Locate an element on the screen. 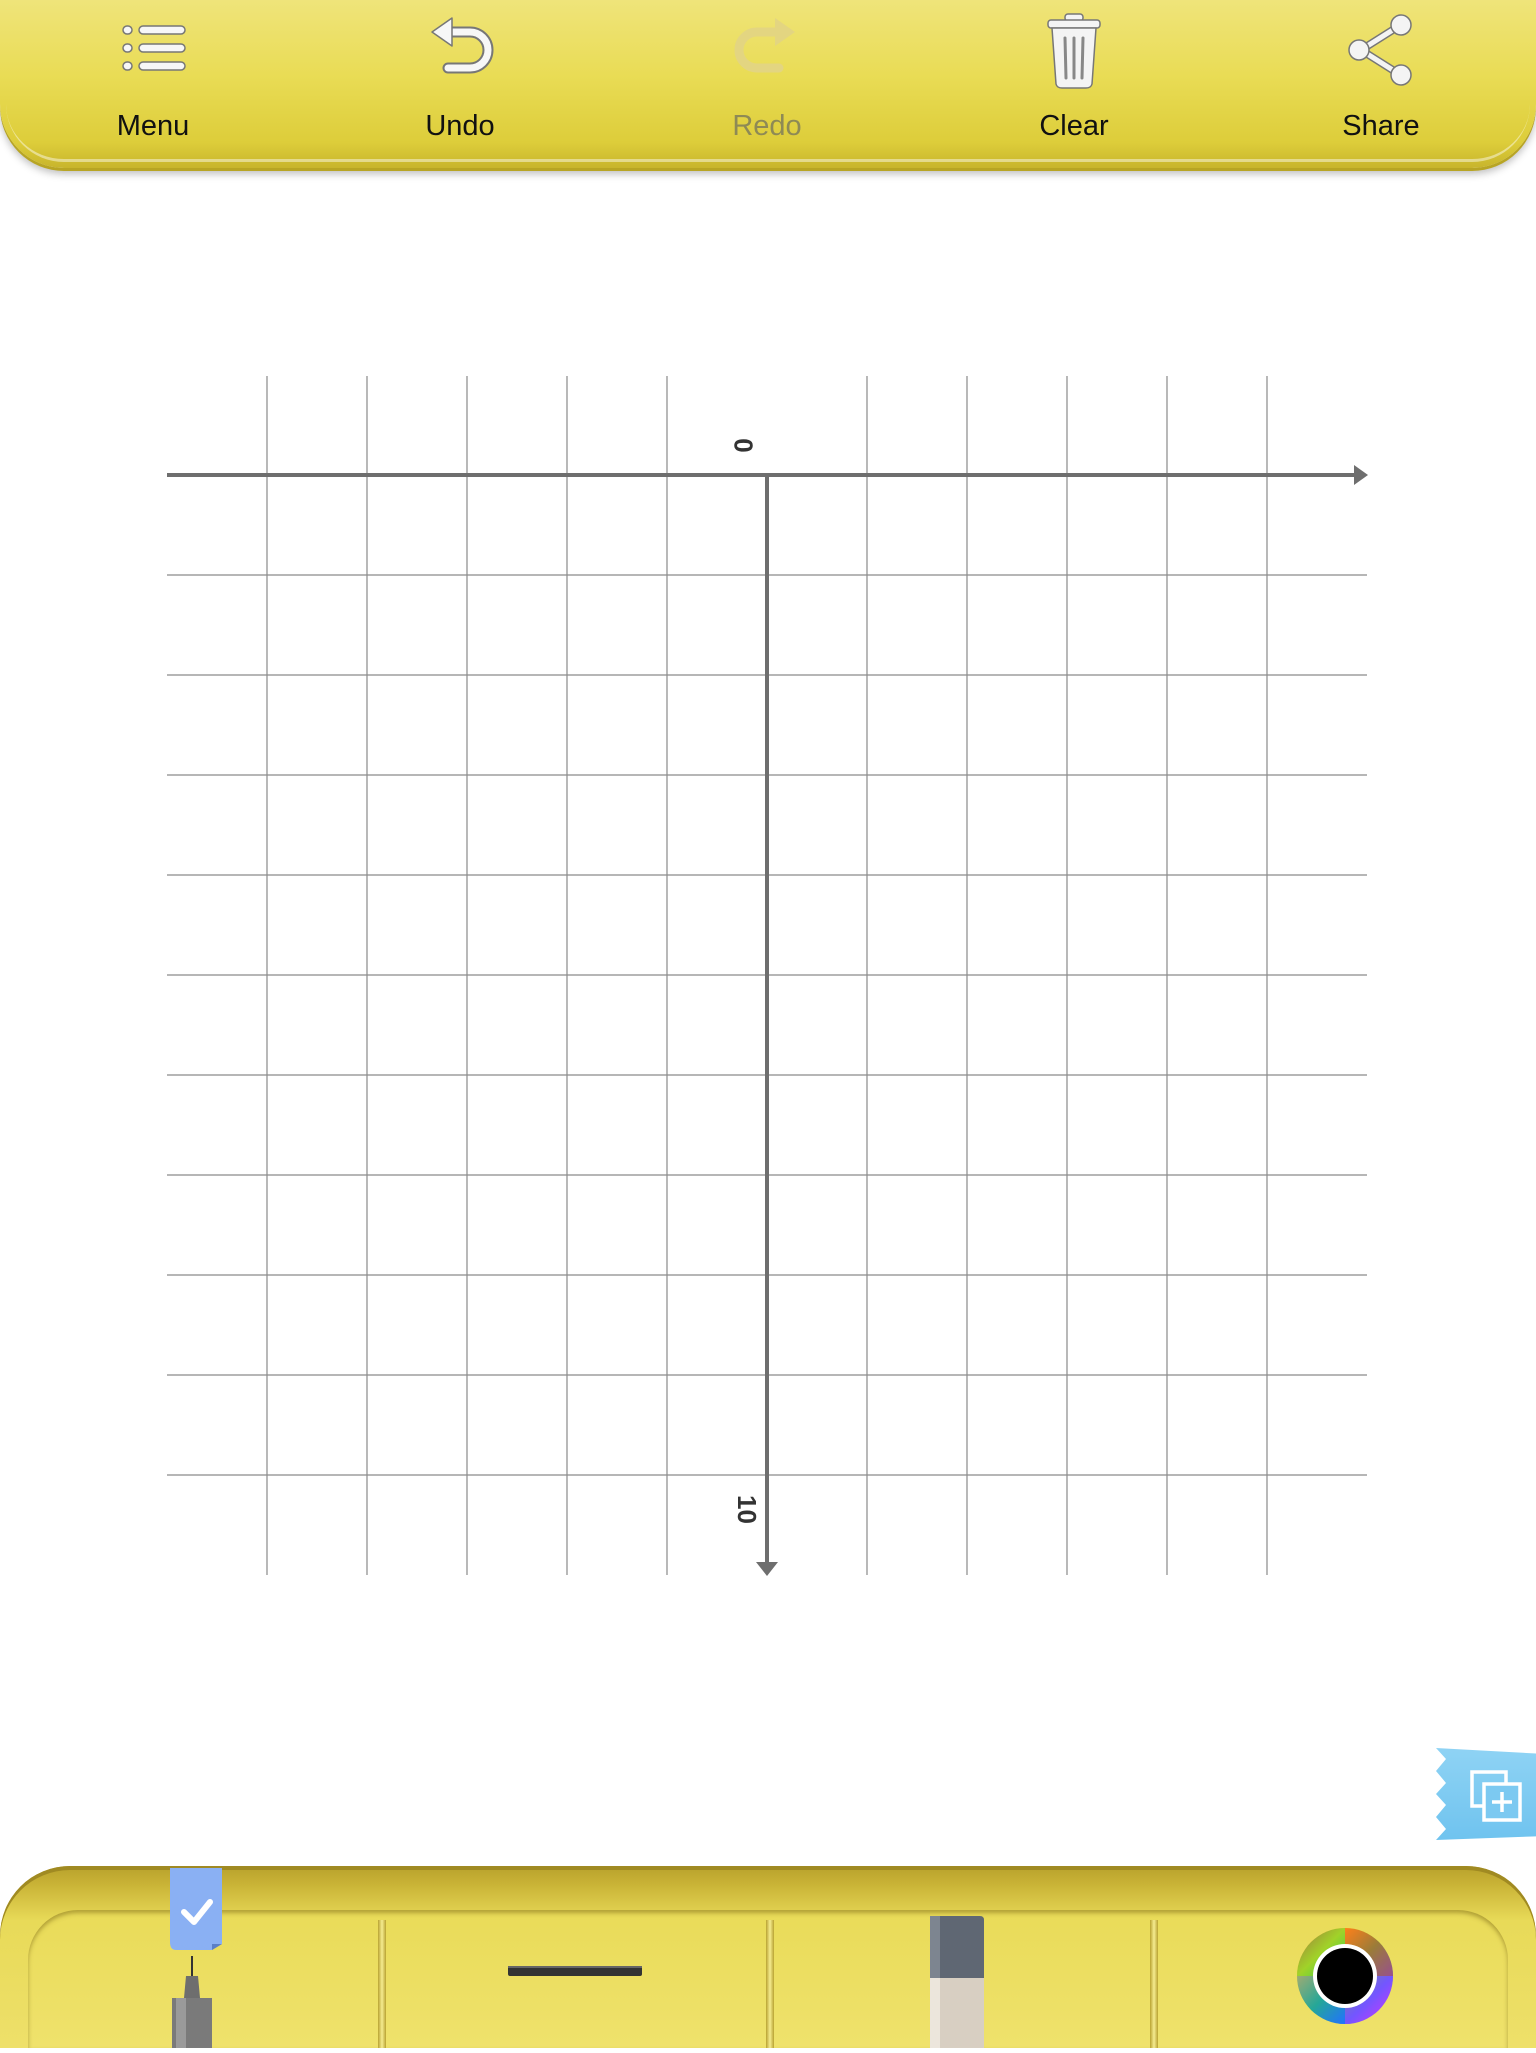  redo-arrow-icon is located at coordinates (764, 45).